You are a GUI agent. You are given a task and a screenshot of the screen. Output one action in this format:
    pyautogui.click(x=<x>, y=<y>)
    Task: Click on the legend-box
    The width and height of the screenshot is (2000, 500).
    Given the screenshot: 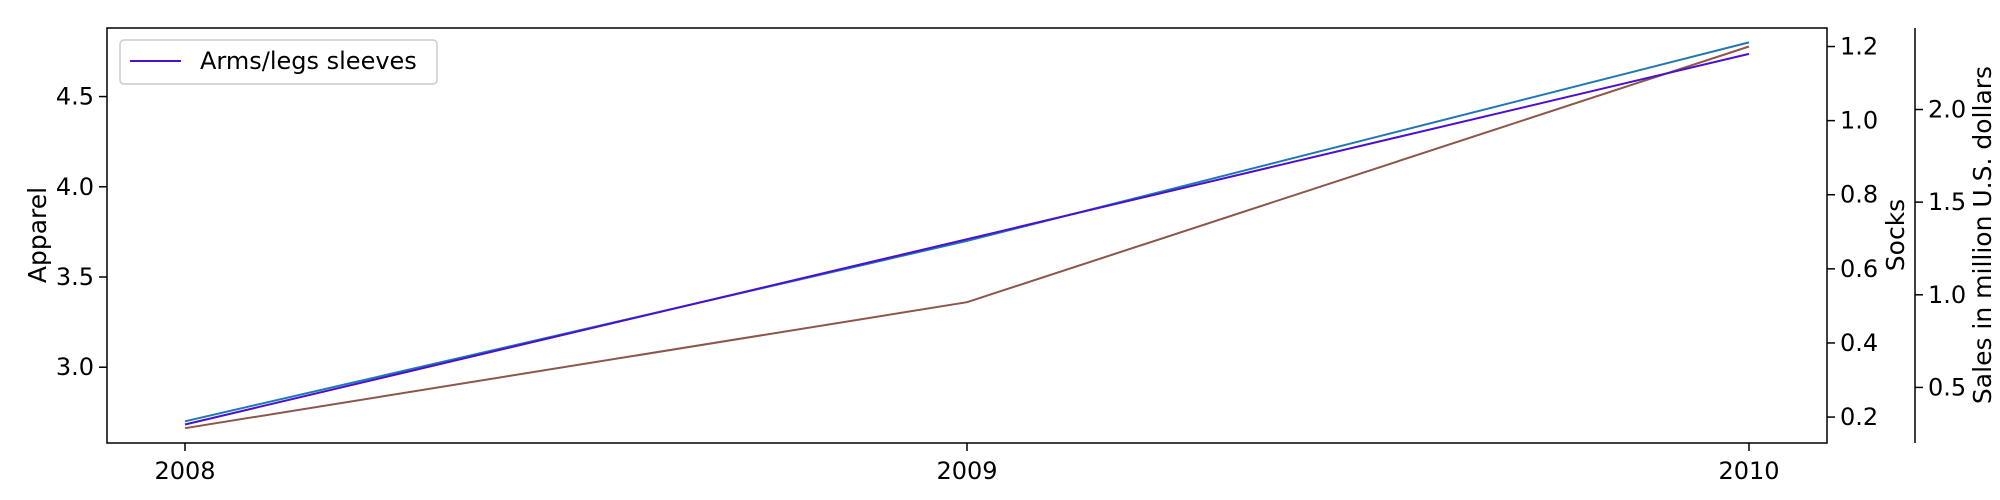 What is the action you would take?
    pyautogui.click(x=278, y=62)
    